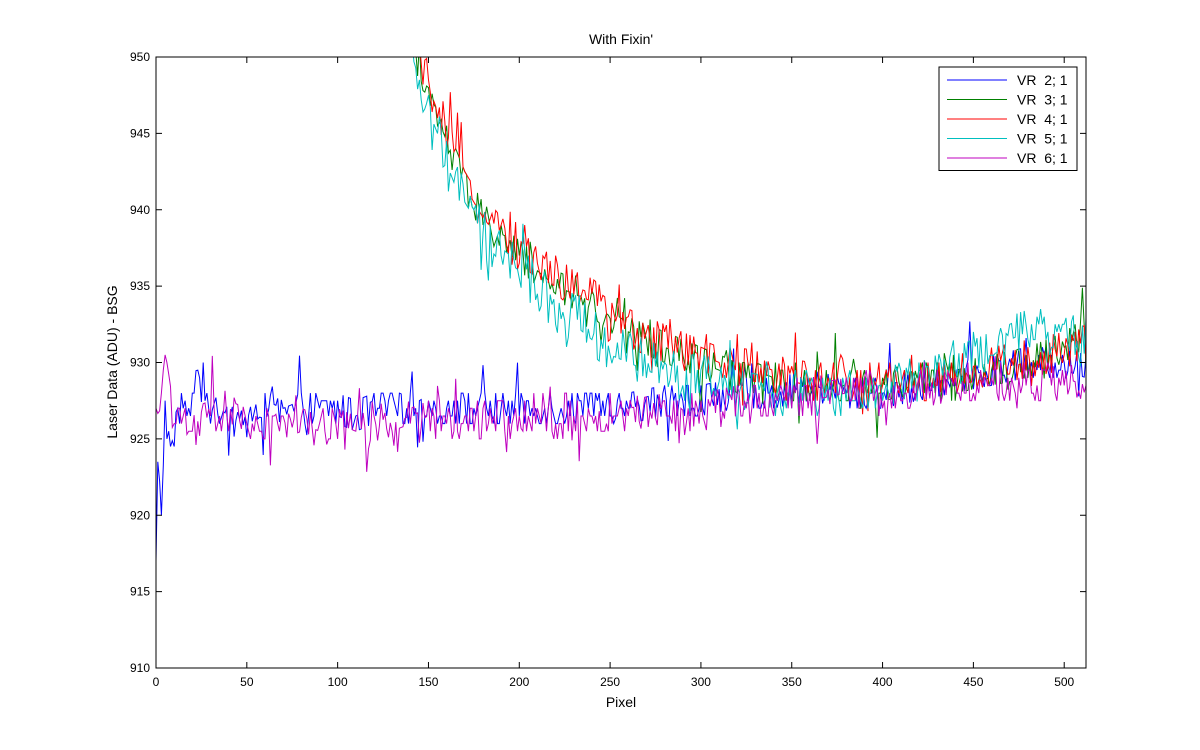  I want to click on x-tick-label: 350, so click(792, 682).